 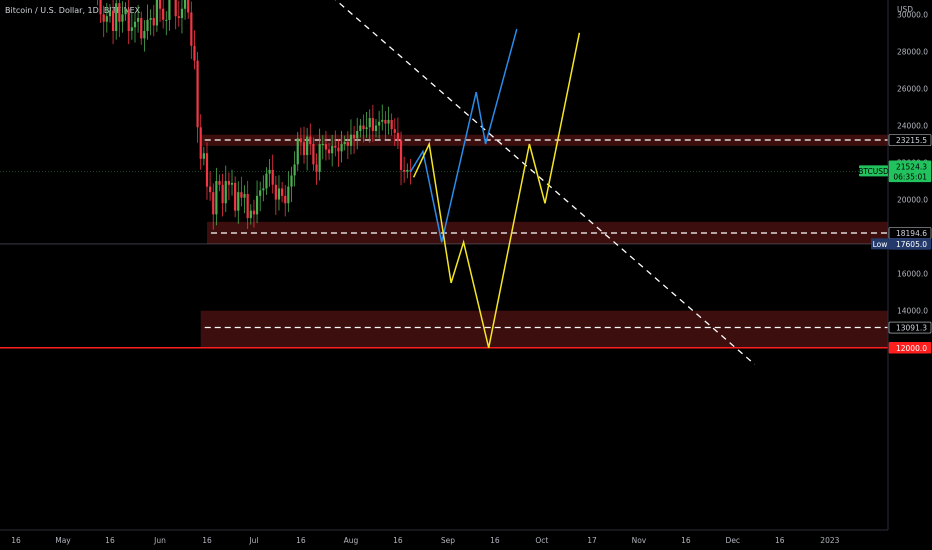 I want to click on price-axis-bg, so click(x=910, y=275).